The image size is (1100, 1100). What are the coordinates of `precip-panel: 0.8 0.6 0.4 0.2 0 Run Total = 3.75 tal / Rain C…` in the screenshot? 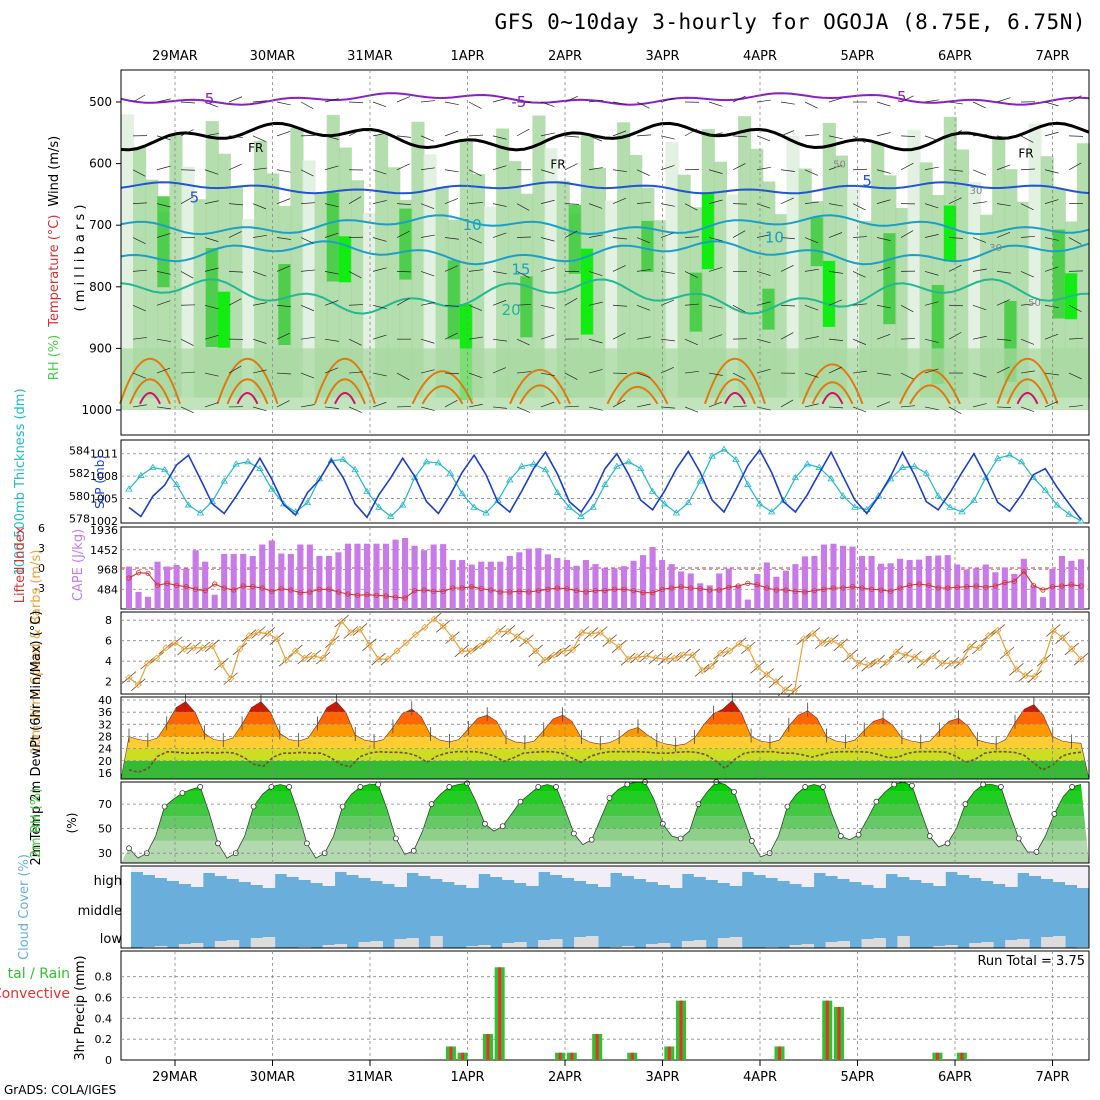 It's located at (545, 1008).